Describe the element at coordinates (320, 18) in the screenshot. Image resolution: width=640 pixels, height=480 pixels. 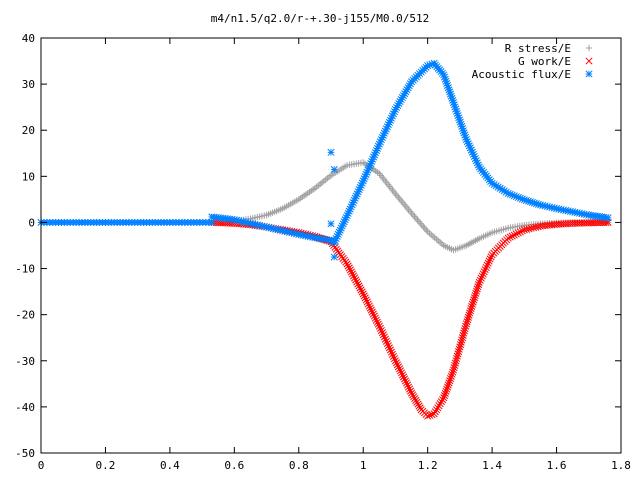
I see `chart-title: m4/n1.5/q2.0/r-+.30-j155/M0.0/512` at that location.